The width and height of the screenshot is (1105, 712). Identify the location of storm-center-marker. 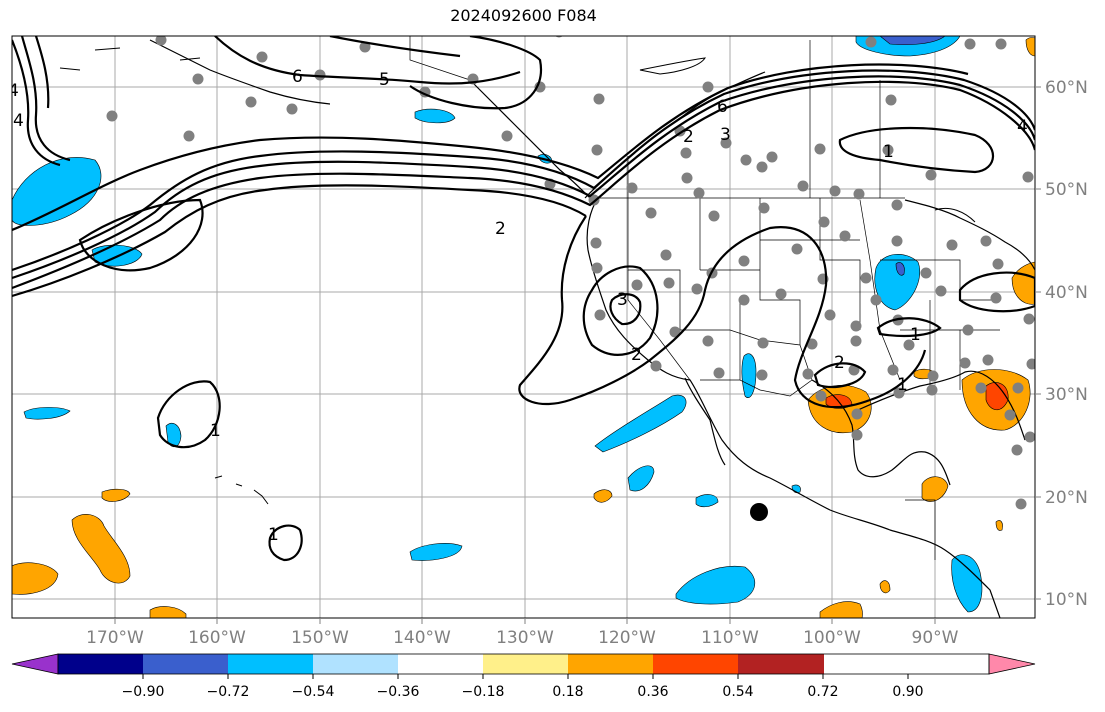
(759, 512).